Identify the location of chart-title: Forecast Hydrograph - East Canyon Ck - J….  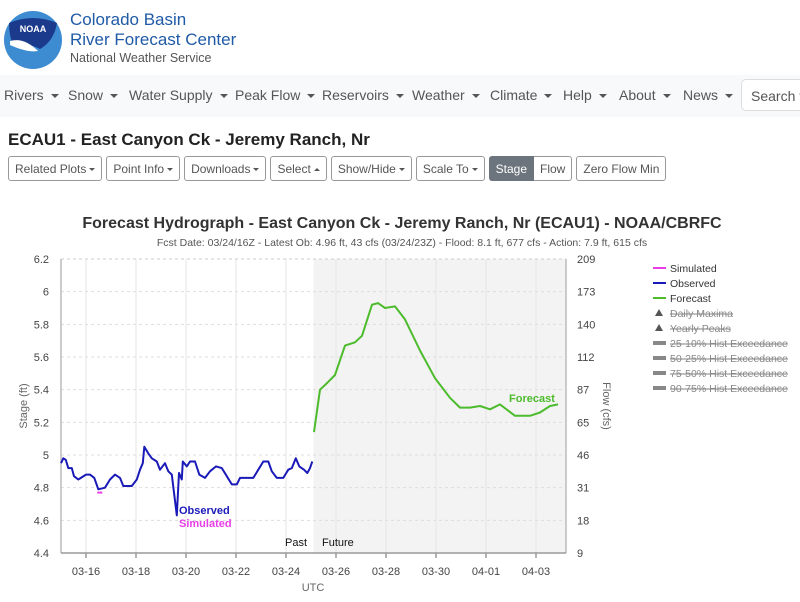
(402, 223).